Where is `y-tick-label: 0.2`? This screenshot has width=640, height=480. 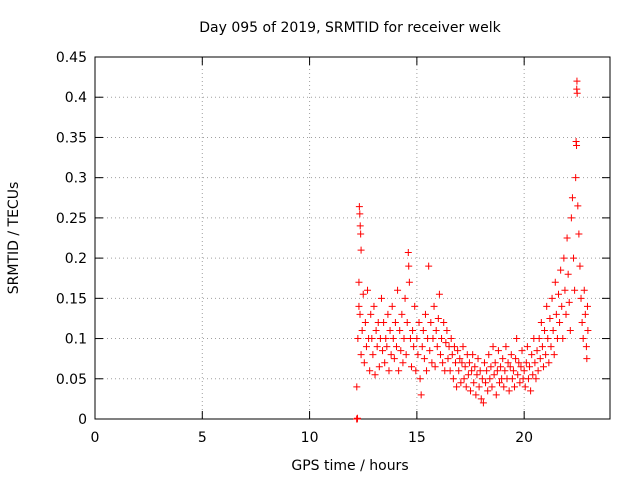 y-tick-label: 0.2 is located at coordinates (76, 259).